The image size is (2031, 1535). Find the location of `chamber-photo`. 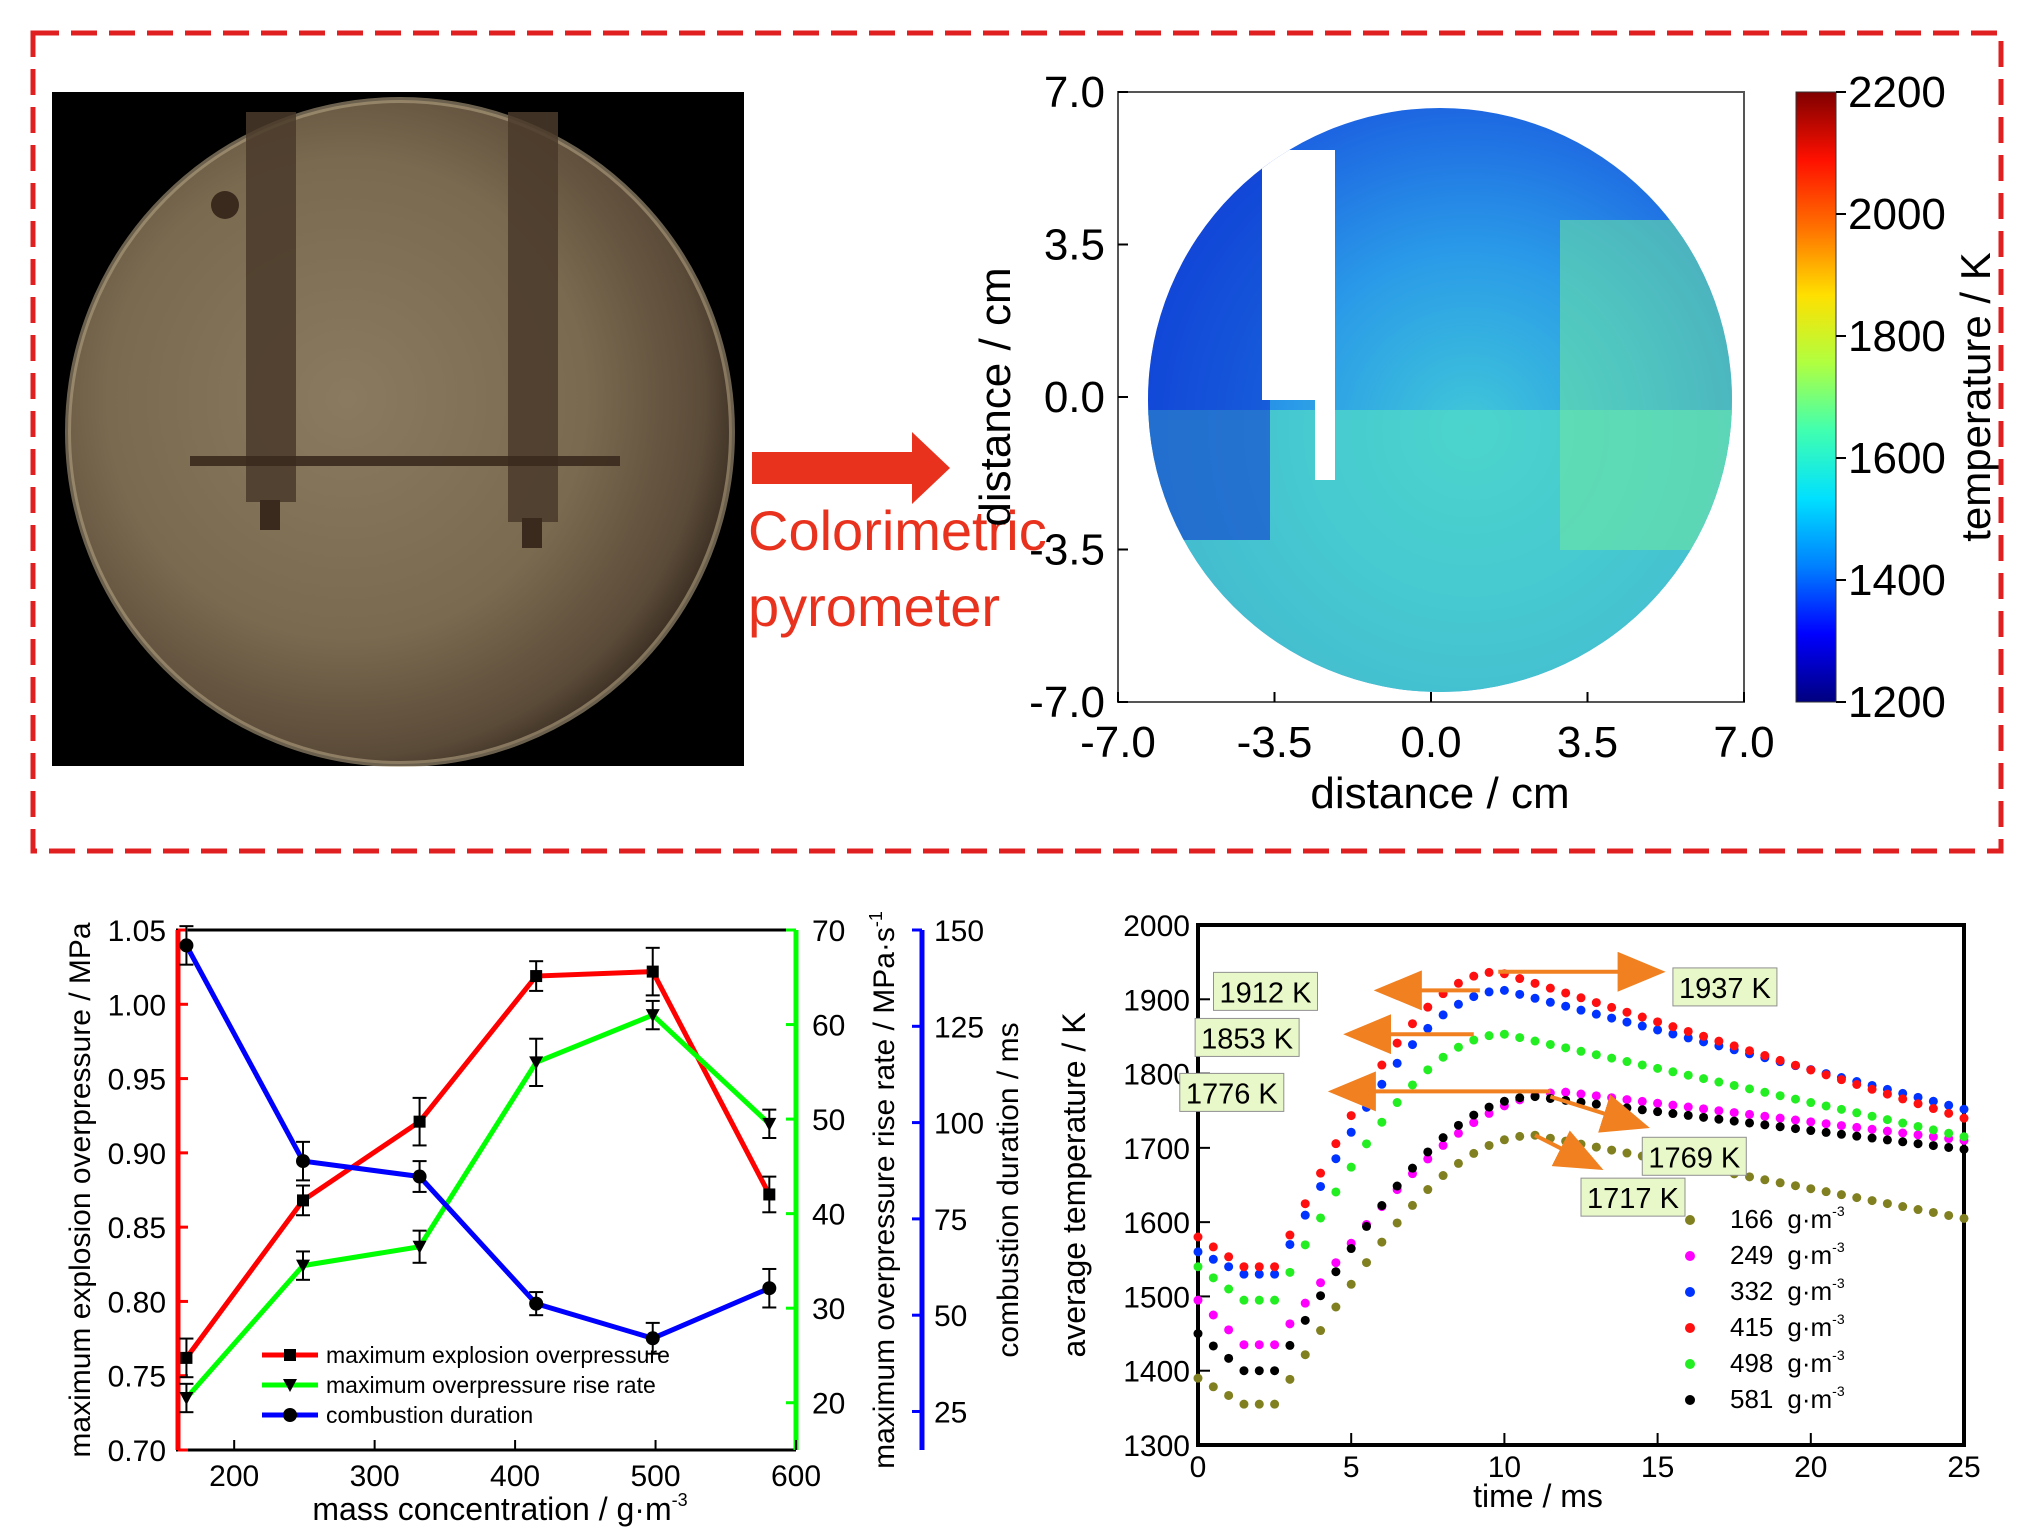

chamber-photo is located at coordinates (398, 429).